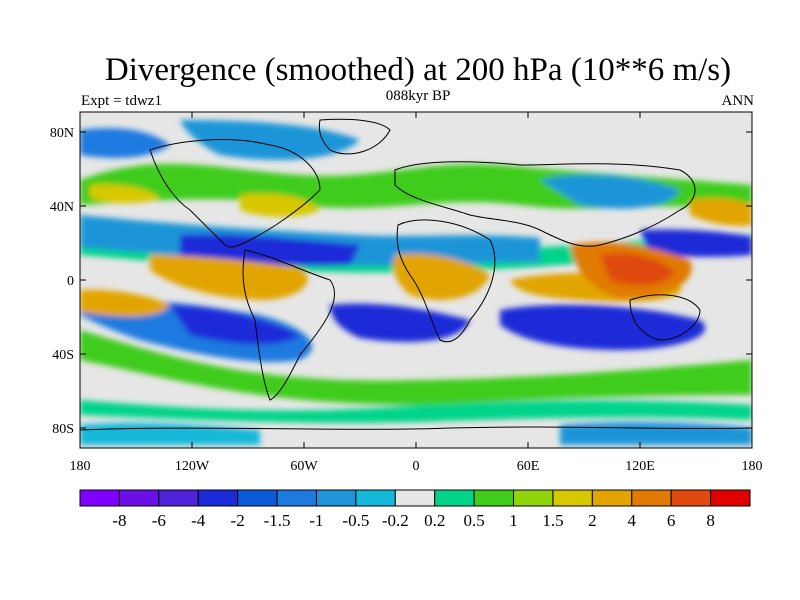 The width and height of the screenshot is (800, 600). I want to click on experiment-label: Expt = tdwz1, so click(121, 101).